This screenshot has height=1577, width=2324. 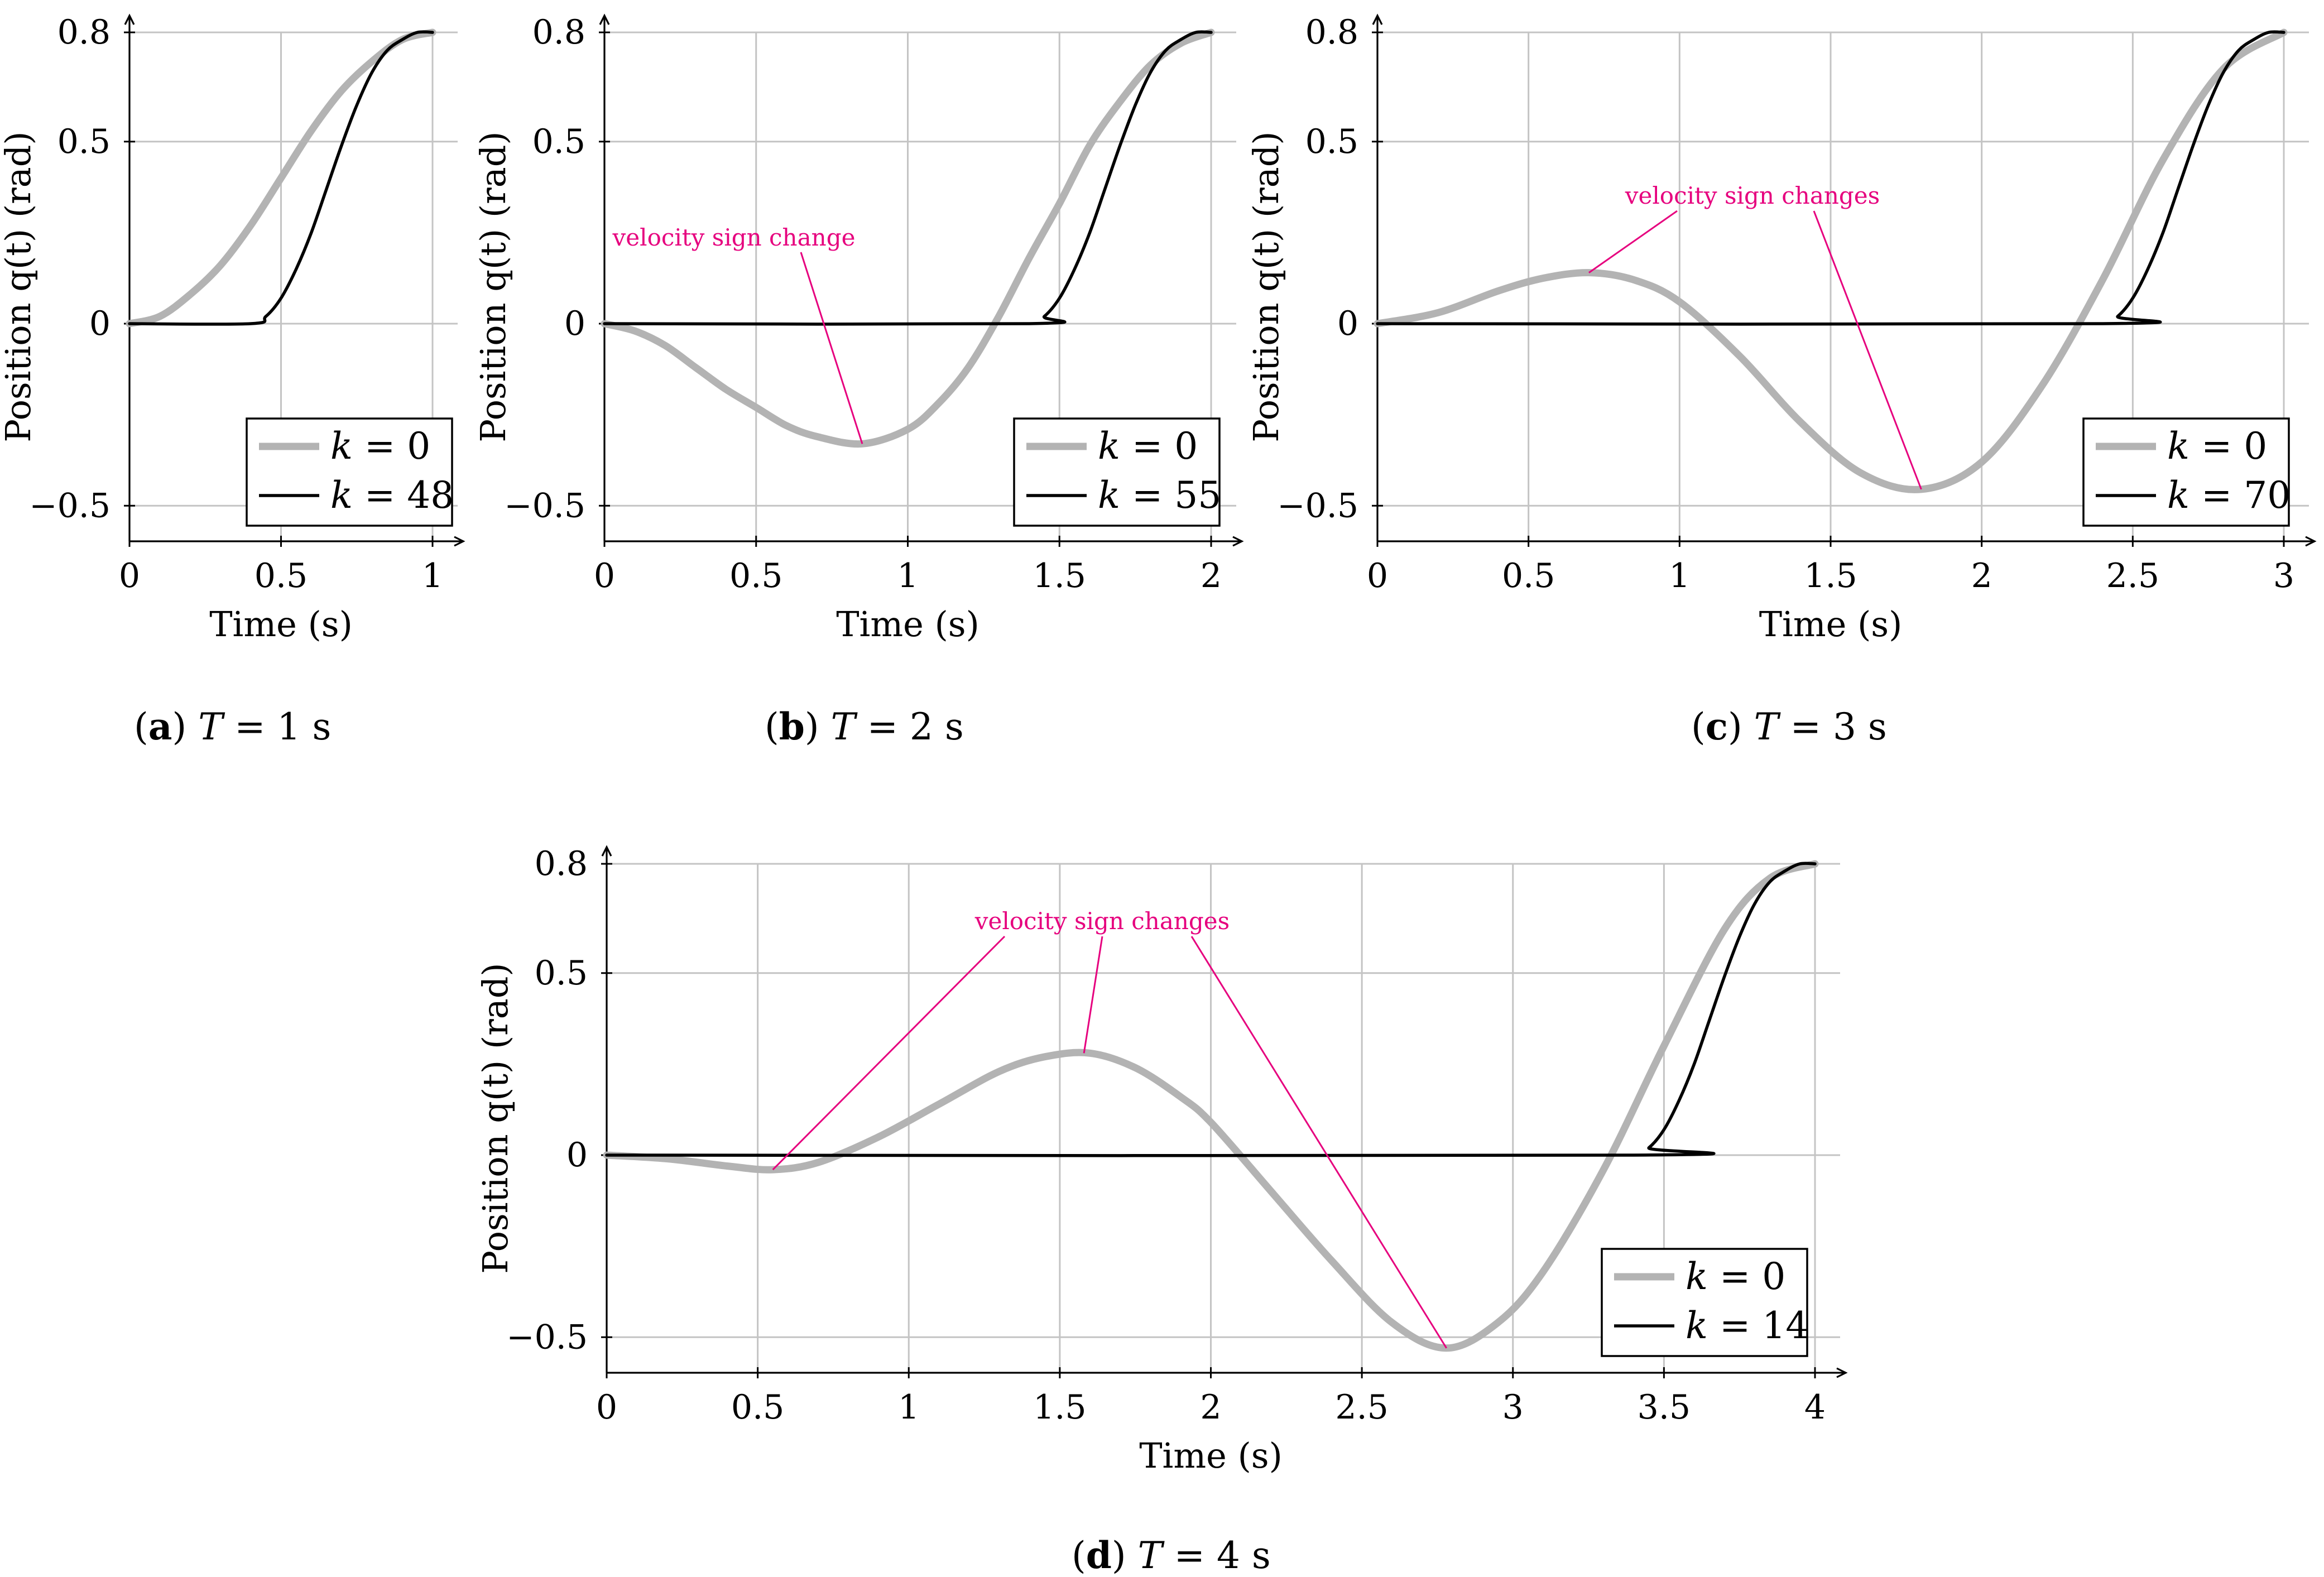 What do you see at coordinates (392, 495) in the screenshot?
I see `legend-label: k = 48` at bounding box center [392, 495].